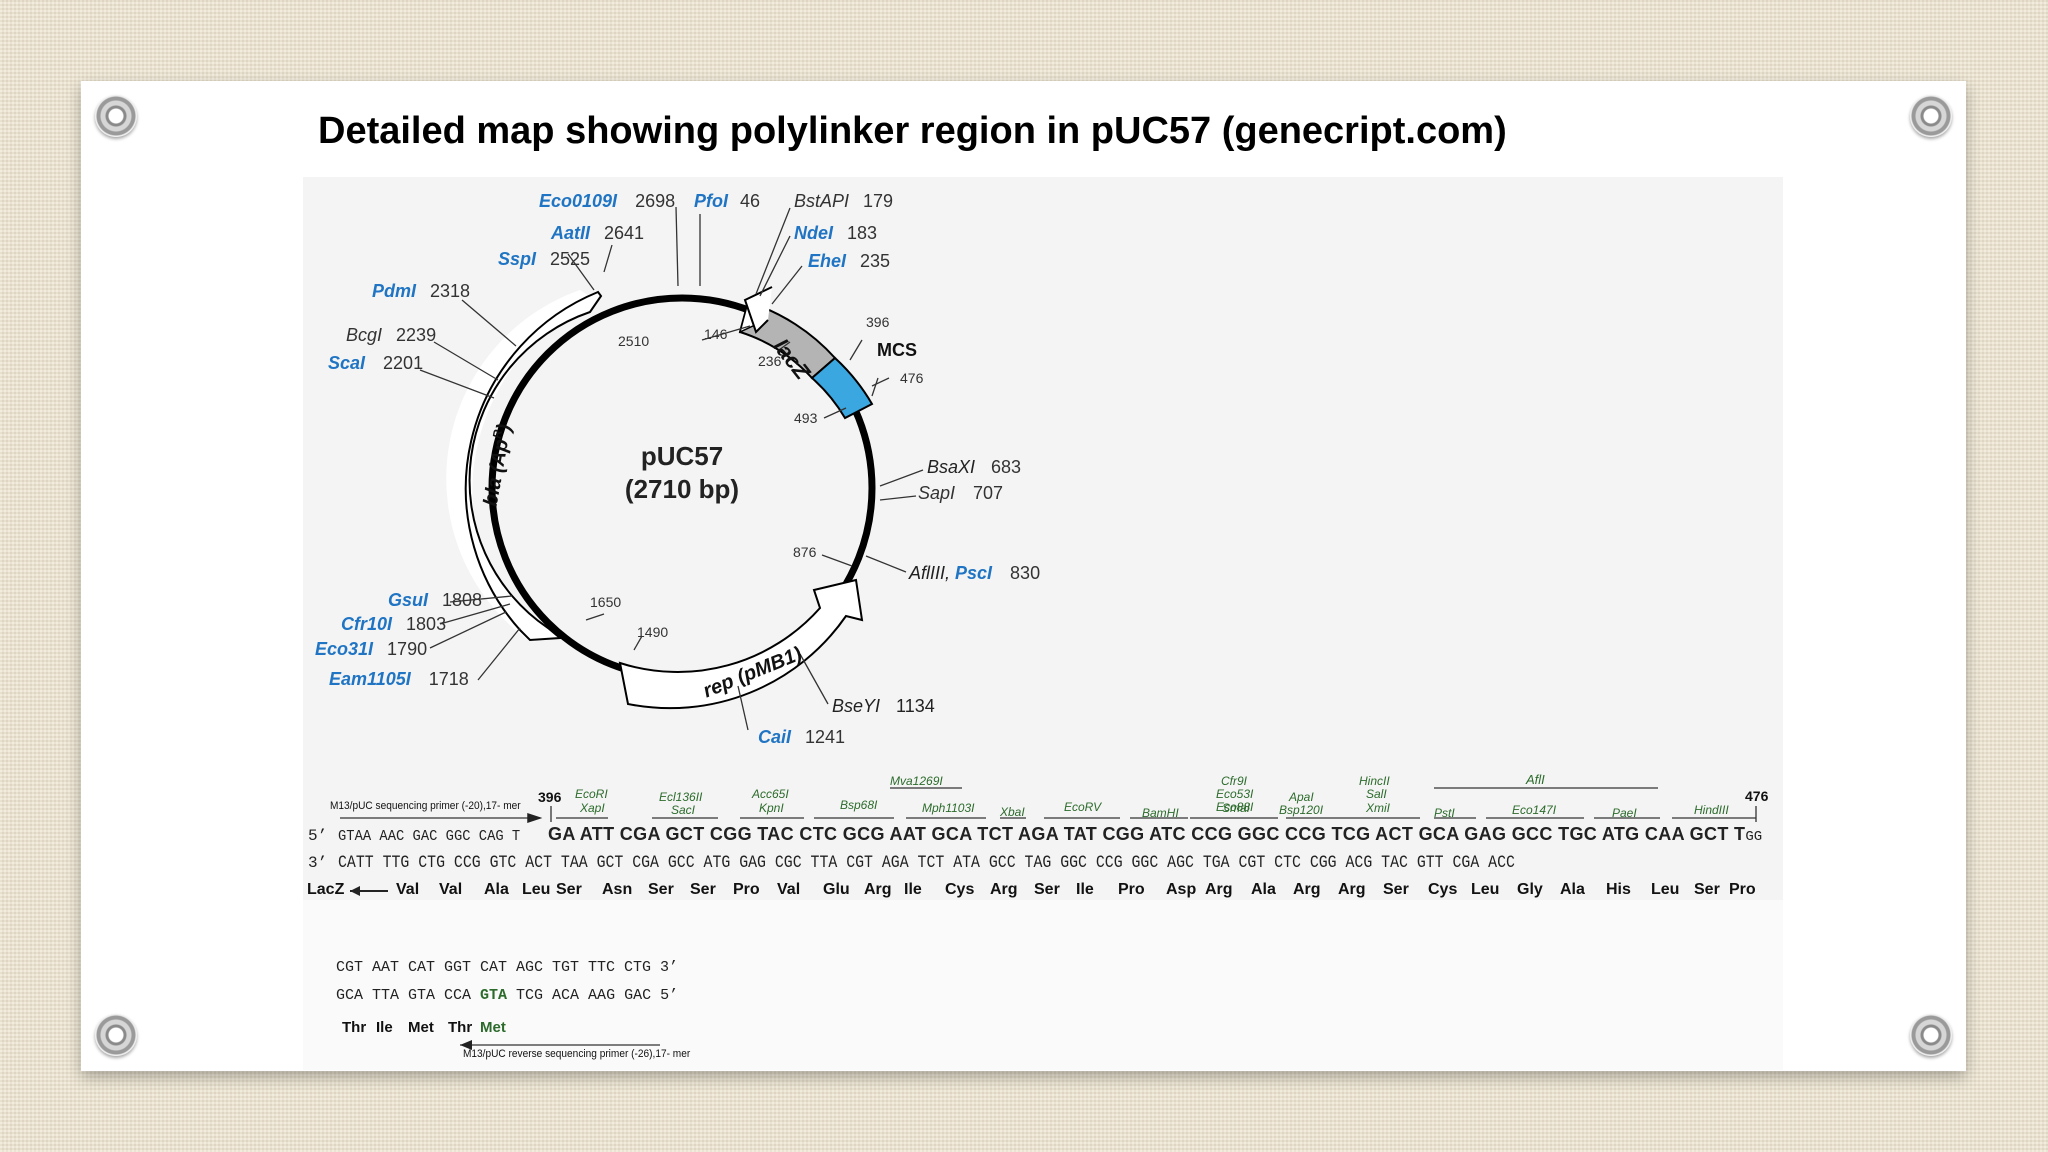  What do you see at coordinates (1012, 812) in the screenshot?
I see `enzyme-xba: XbaI` at bounding box center [1012, 812].